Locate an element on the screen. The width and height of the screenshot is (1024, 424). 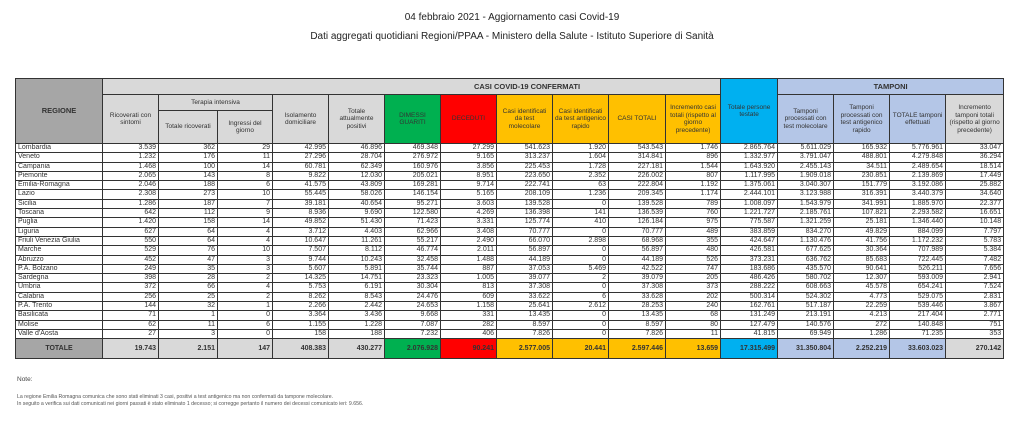
cell: 27.299 is located at coordinates (468, 148).